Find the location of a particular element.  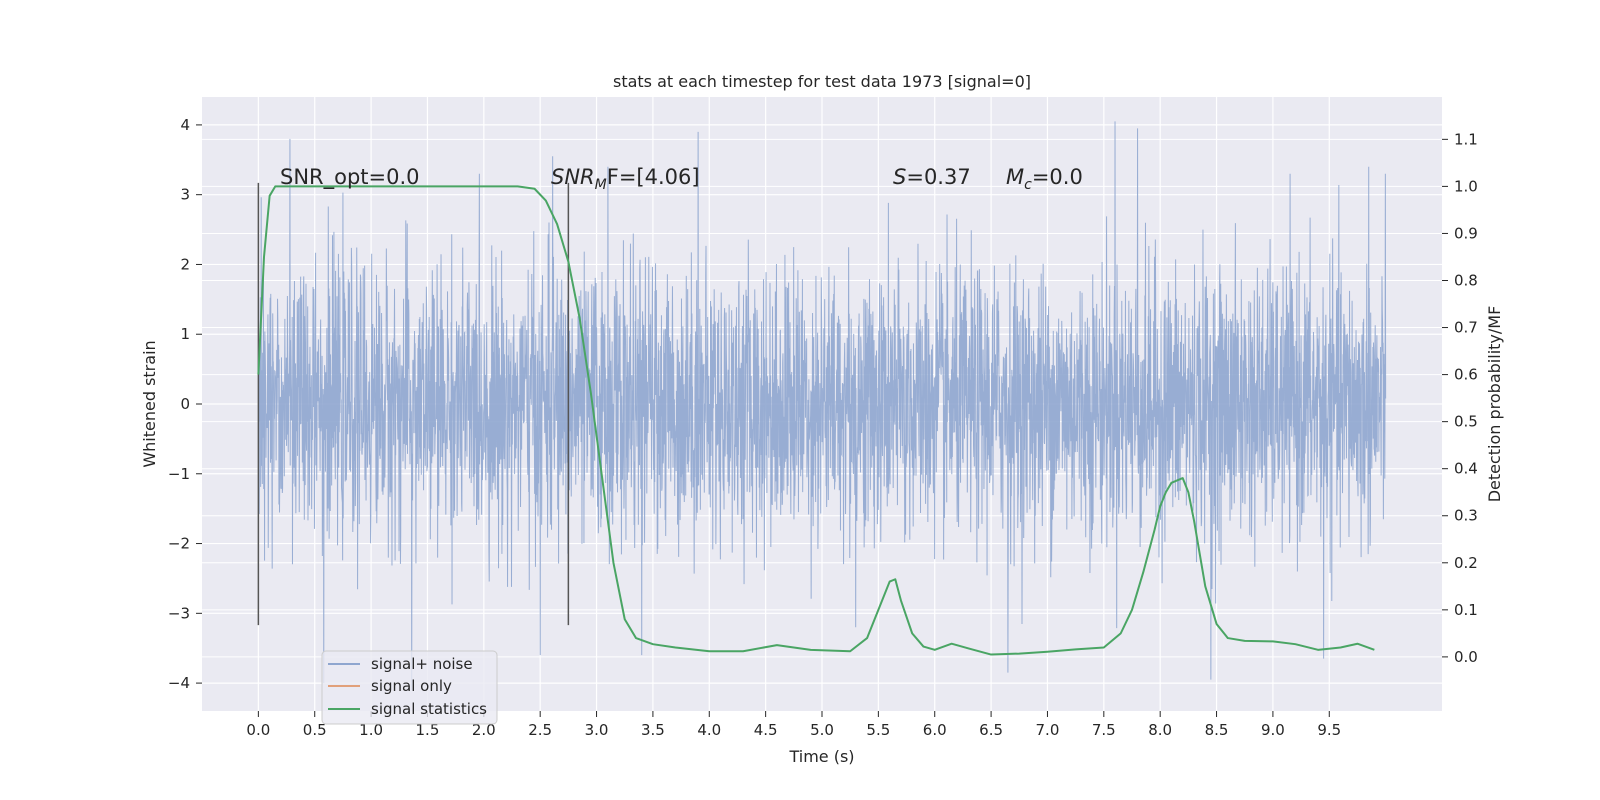

y-tick-label: −2 is located at coordinates (179, 544).